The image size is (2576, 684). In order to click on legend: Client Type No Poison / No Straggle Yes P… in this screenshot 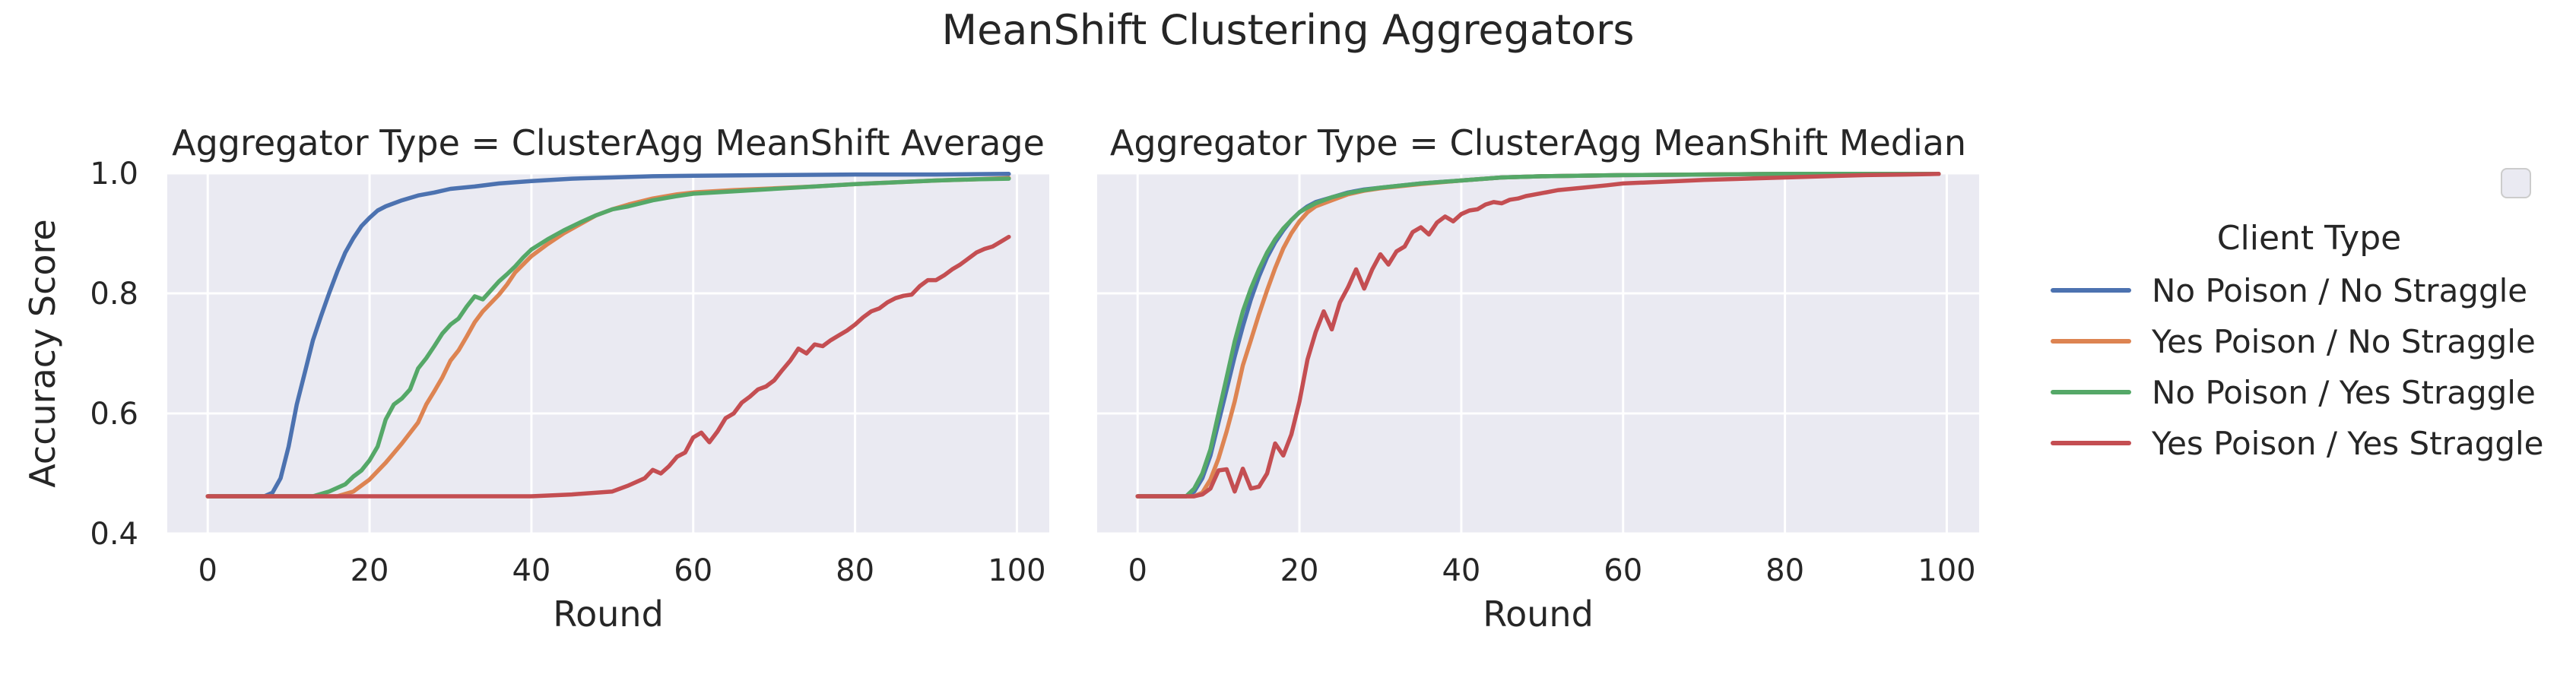, I will do `click(2298, 315)`.